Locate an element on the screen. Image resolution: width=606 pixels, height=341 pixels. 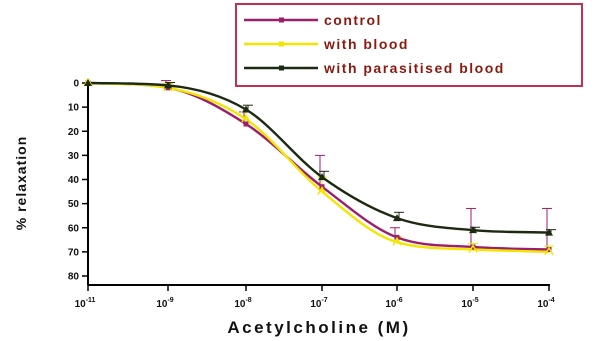
x-tick-label: 10⁻¹¹ is located at coordinates (85, 303).